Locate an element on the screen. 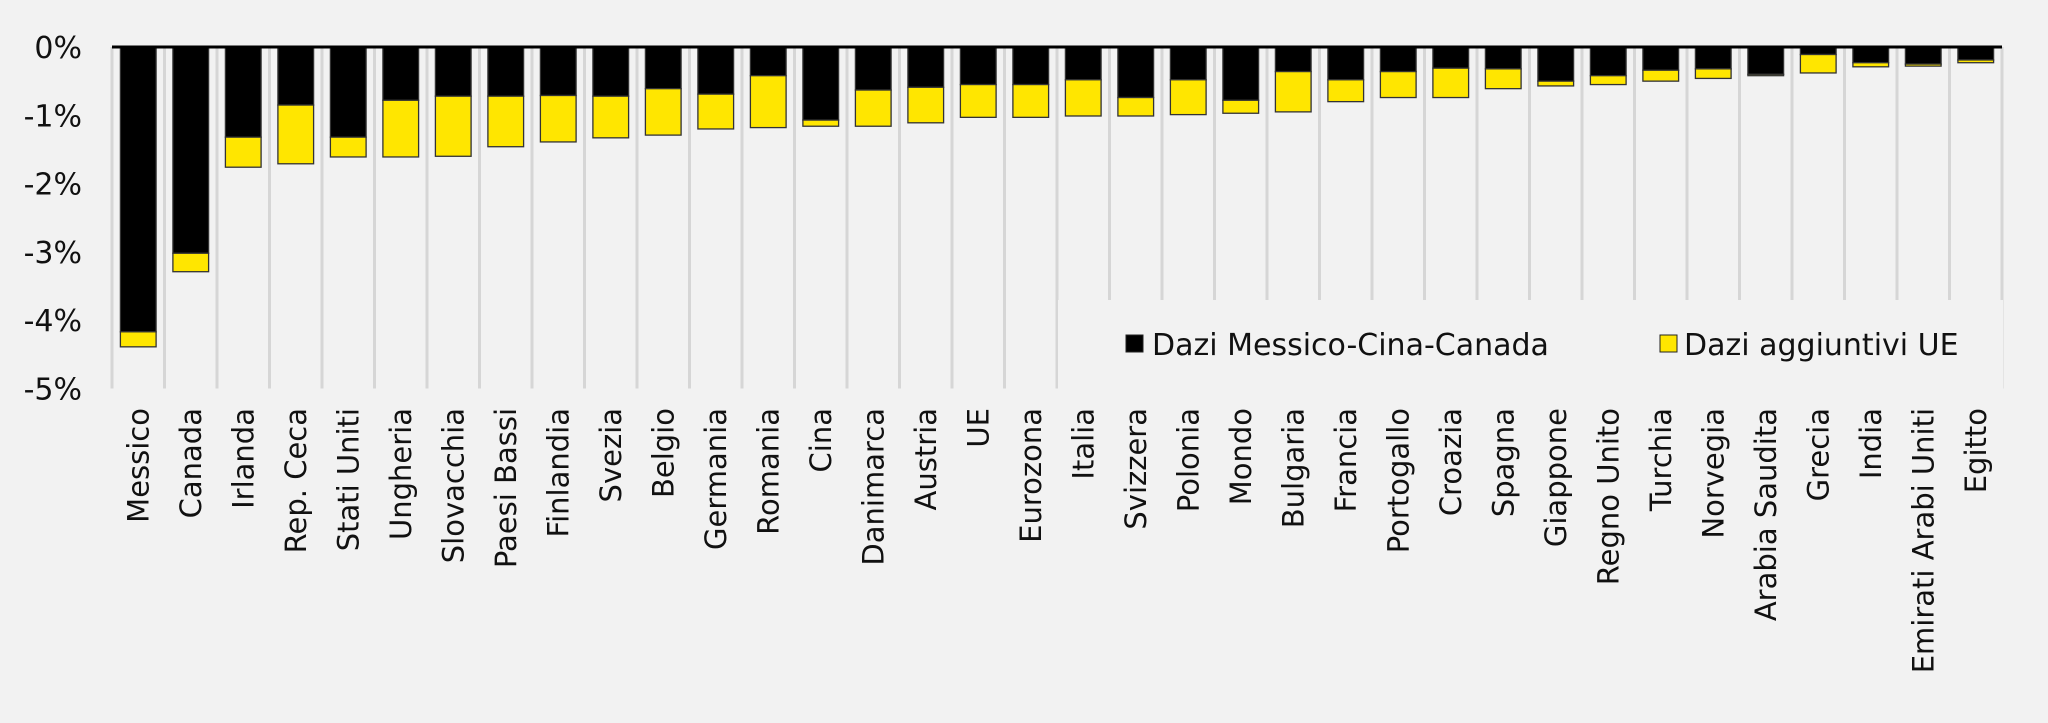 Image resolution: width=2048 pixels, height=723 pixels. y-axis-ticks: 0% -1% -2% -3% -4% -5% is located at coordinates (53, 219).